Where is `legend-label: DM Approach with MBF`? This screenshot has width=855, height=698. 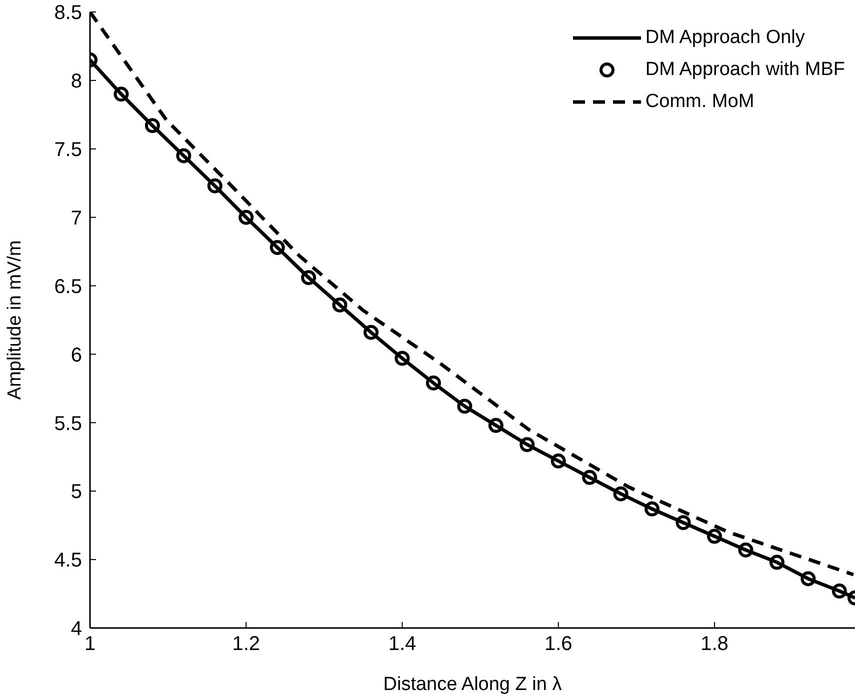 legend-label: DM Approach with MBF is located at coordinates (745, 70).